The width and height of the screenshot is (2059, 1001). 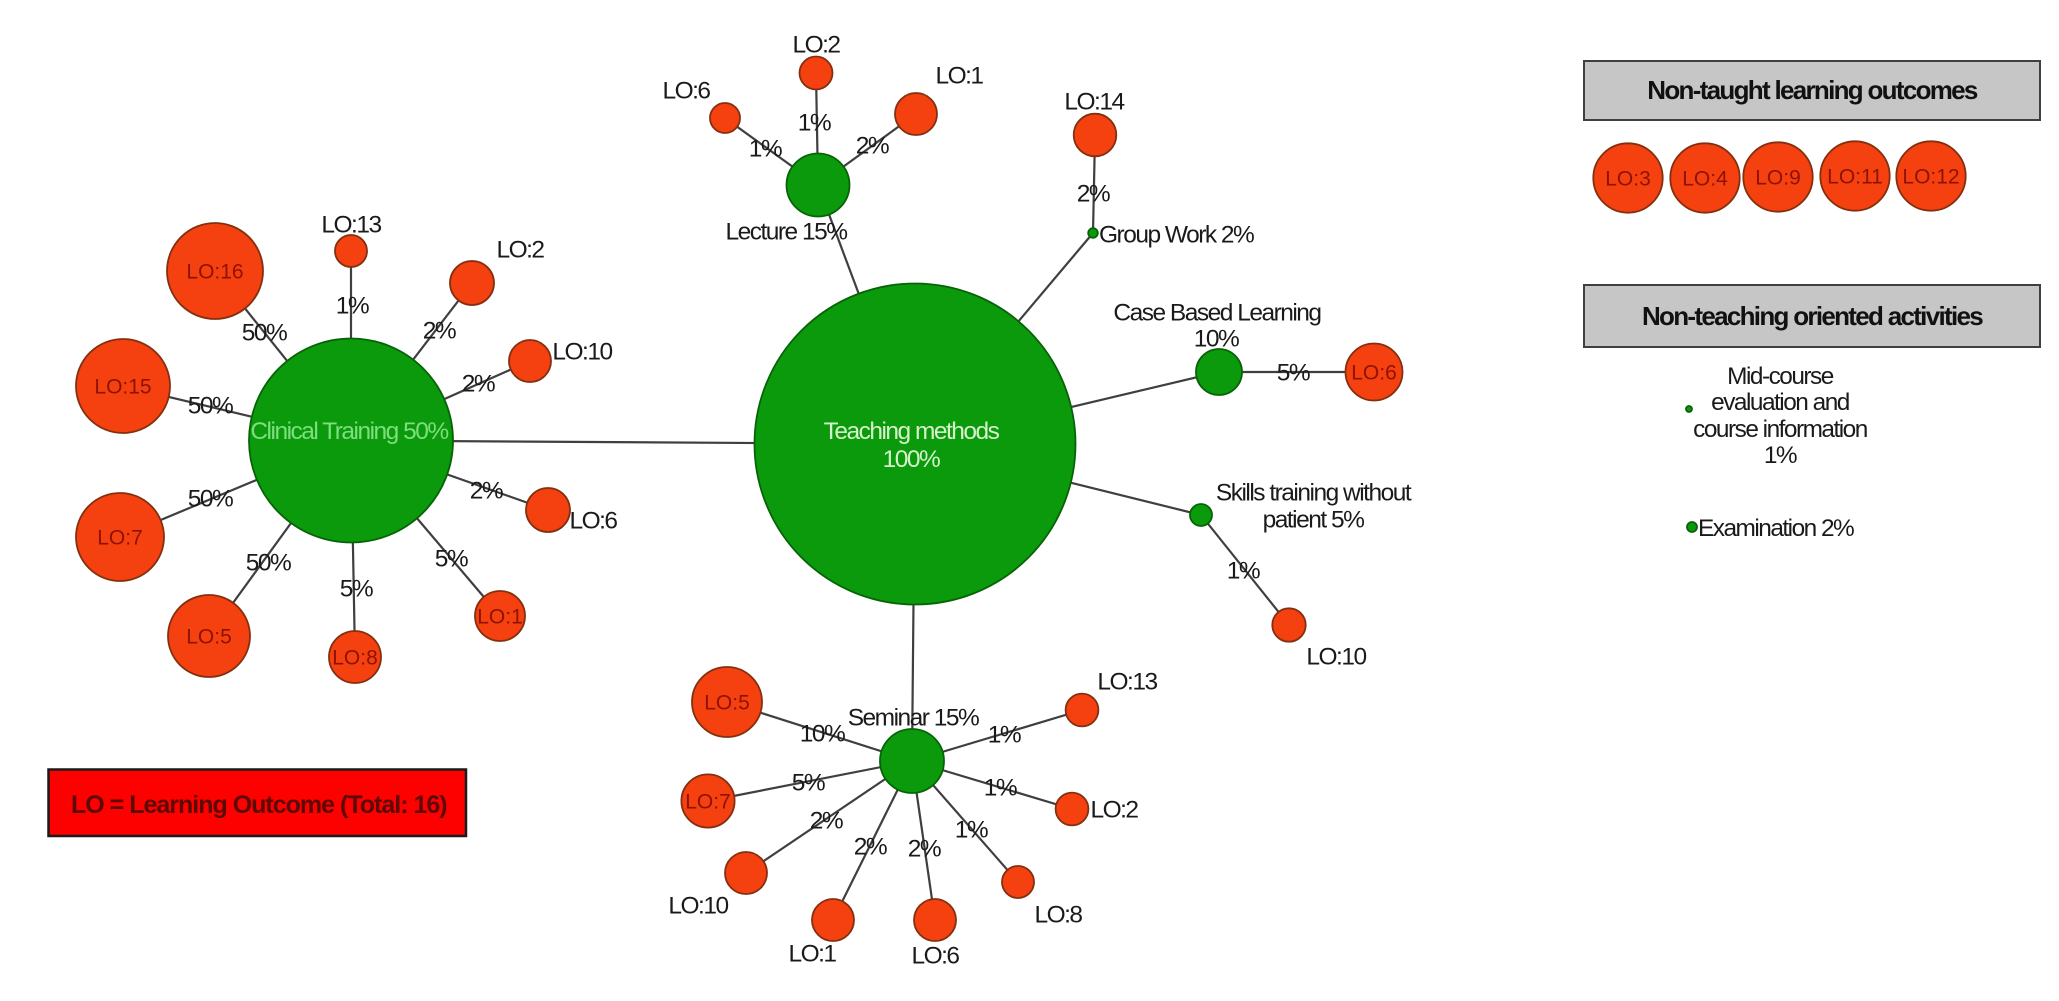 What do you see at coordinates (1176, 235) in the screenshot?
I see `svg-text: Group Work 2%` at bounding box center [1176, 235].